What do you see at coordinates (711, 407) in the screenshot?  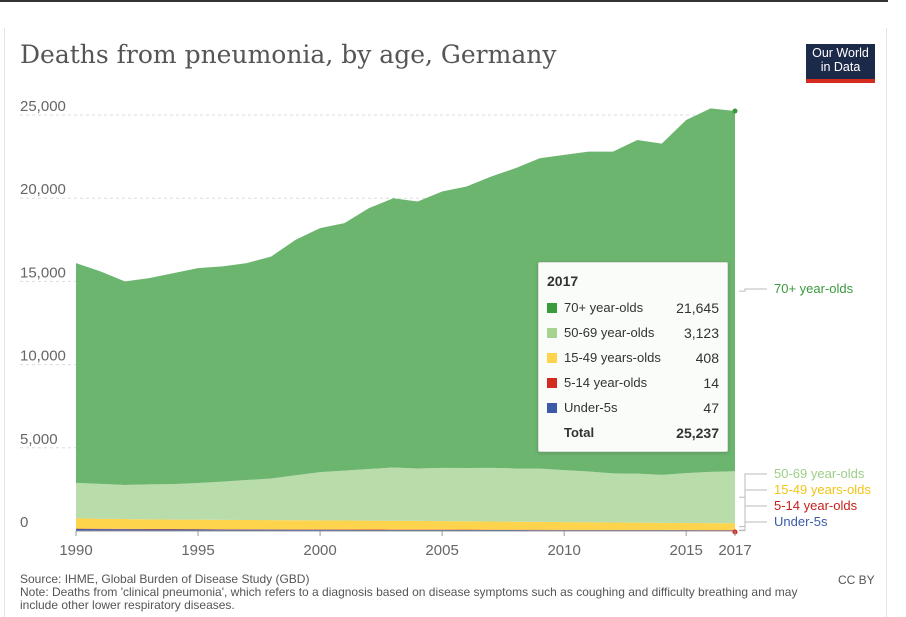 I see `tooltip-row-value: 47` at bounding box center [711, 407].